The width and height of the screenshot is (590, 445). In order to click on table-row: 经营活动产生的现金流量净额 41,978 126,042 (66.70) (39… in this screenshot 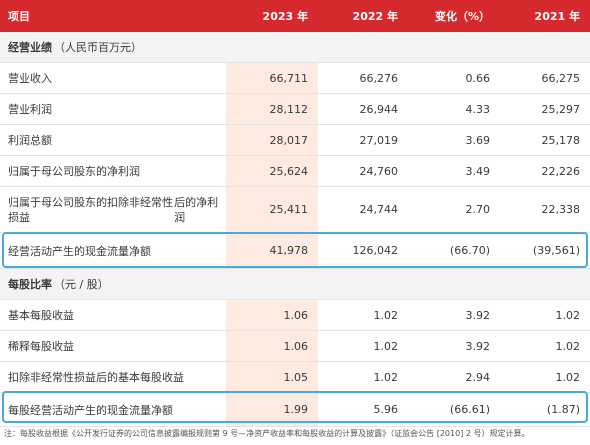, I will do `click(295, 251)`.